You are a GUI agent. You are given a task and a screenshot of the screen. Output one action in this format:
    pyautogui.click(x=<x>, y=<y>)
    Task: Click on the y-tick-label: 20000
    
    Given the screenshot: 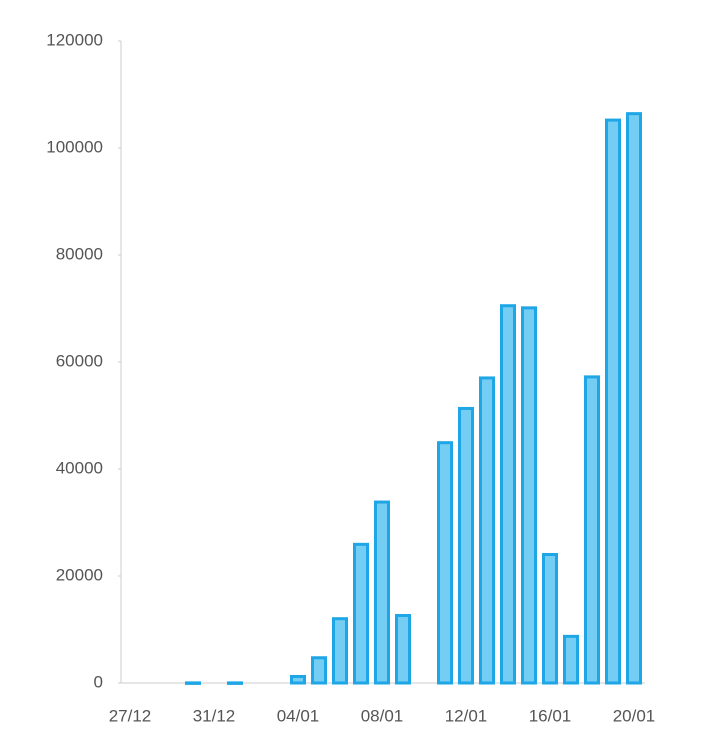 What is the action you would take?
    pyautogui.click(x=79, y=574)
    